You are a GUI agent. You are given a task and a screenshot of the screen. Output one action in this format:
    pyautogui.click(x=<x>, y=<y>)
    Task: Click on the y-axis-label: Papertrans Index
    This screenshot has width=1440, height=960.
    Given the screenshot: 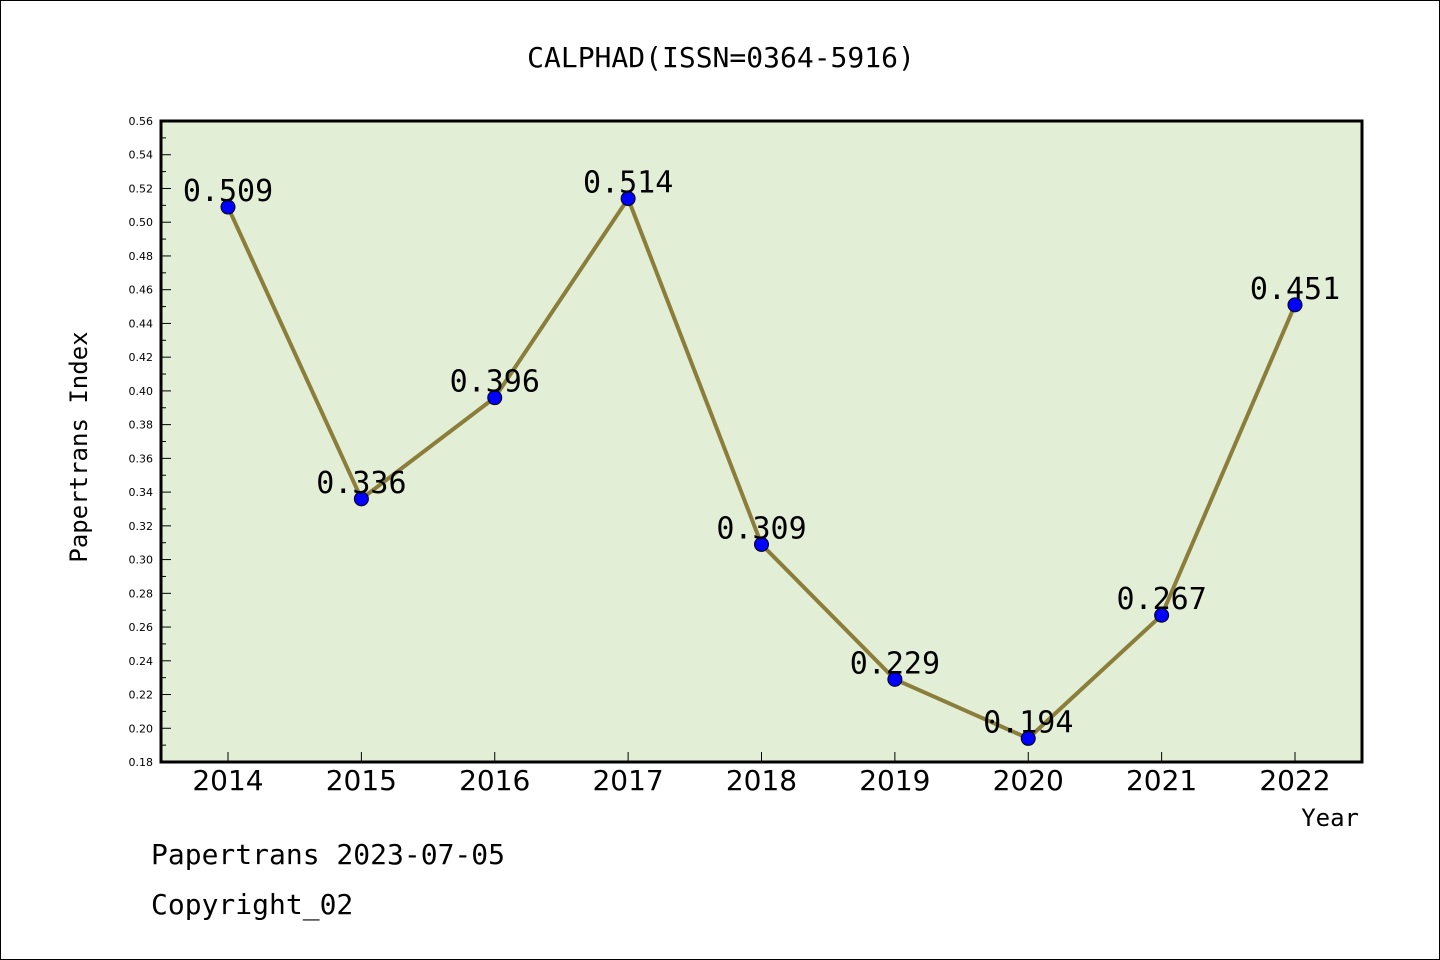 What is the action you would take?
    pyautogui.click(x=79, y=446)
    